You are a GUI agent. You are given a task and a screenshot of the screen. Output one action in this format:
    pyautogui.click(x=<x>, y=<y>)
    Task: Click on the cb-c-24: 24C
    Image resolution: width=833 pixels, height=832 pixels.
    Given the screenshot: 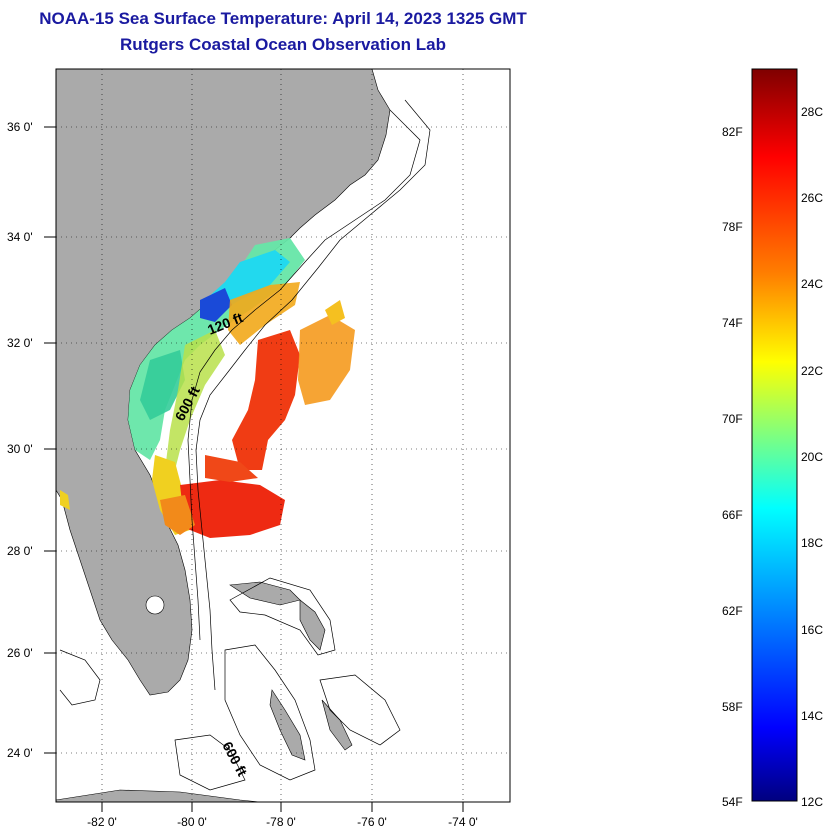 What is the action you would take?
    pyautogui.click(x=812, y=284)
    